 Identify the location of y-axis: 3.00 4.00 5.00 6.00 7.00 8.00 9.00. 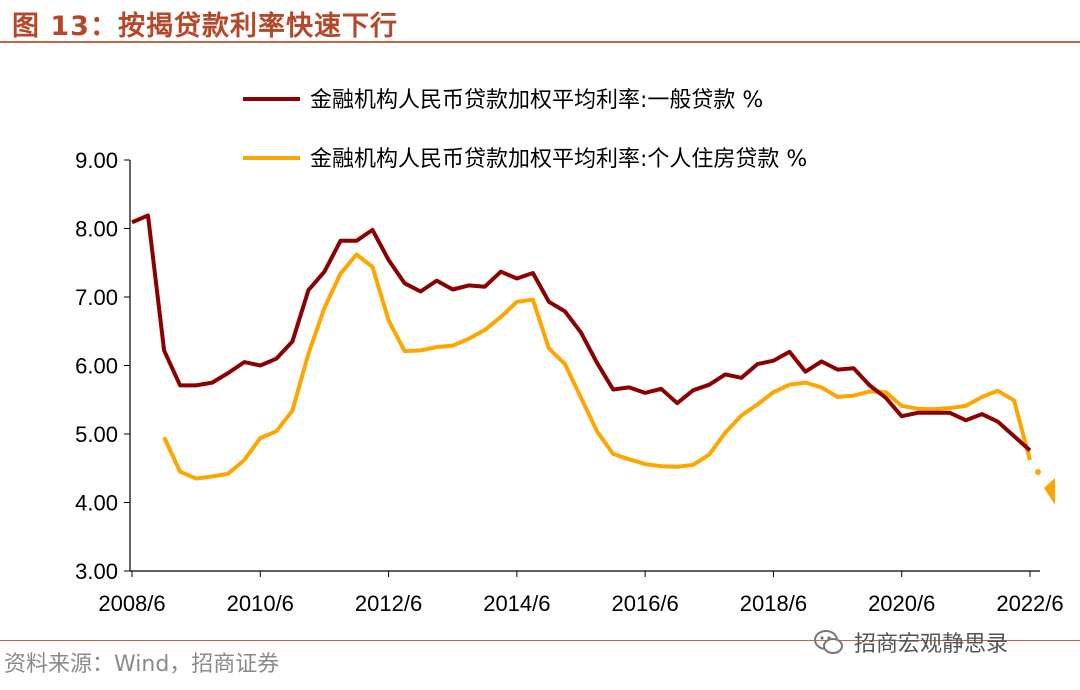
(103, 366).